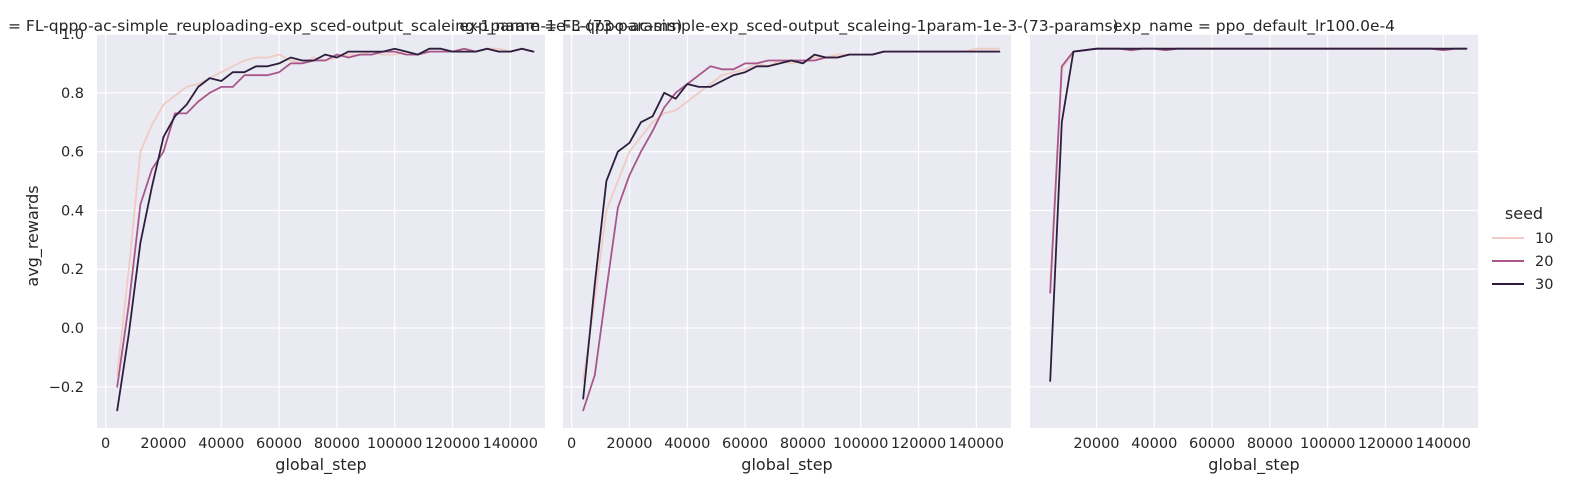  Describe the element at coordinates (1254, 26) in the screenshot. I see `panel-3-title: exp_name = ppo_default_lr100.0e-4` at that location.